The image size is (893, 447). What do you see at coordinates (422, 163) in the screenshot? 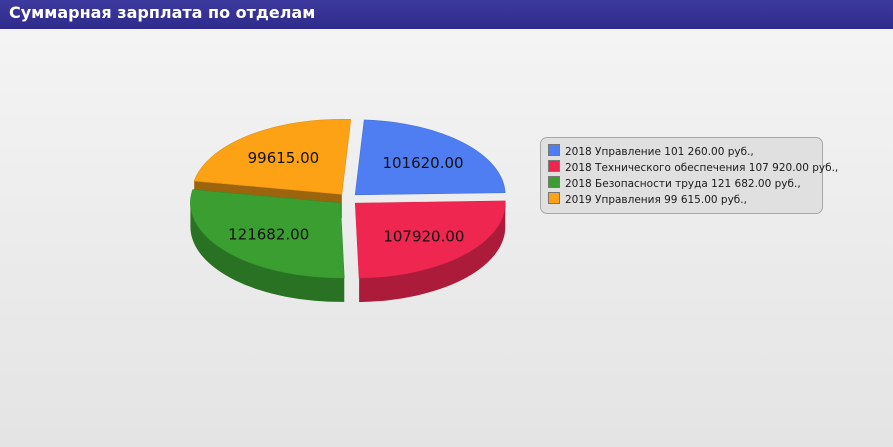
I see `slice-value-label-1: 101620.00` at bounding box center [422, 163].